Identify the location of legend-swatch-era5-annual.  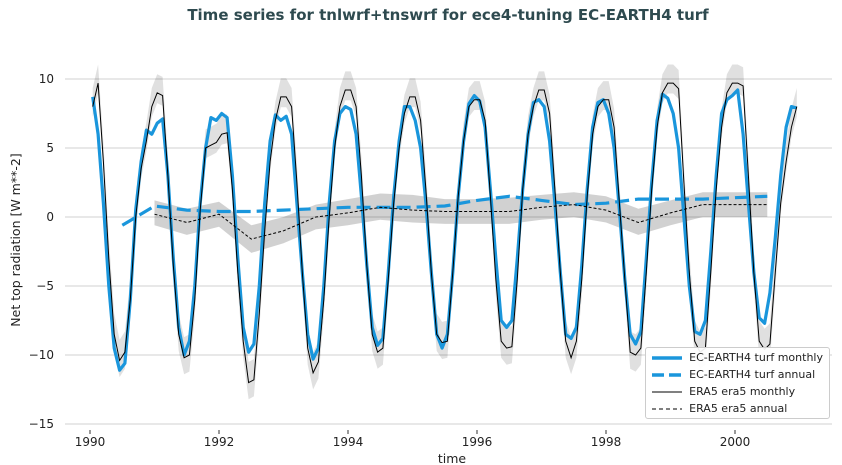
(667, 408).